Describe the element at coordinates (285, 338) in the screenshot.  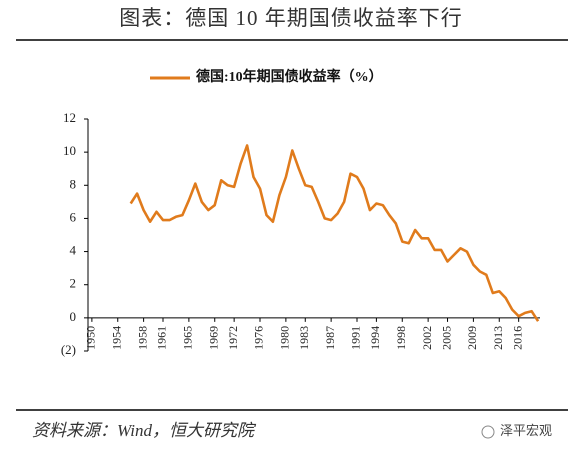
I see `x-tick-label: 1980` at that location.